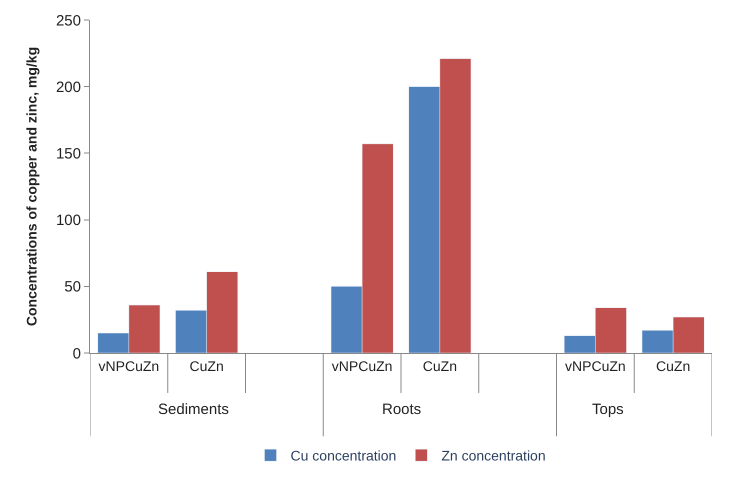 Image resolution: width=732 pixels, height=484 pixels. I want to click on y-tick-label: 250, so click(68, 21).